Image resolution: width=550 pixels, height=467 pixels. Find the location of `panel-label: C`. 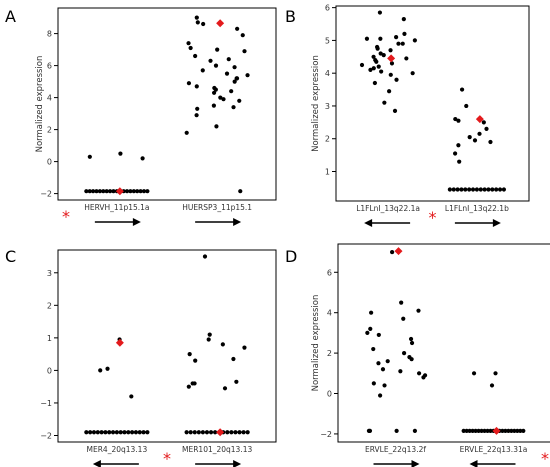

panel-label: C is located at coordinates (10, 256).